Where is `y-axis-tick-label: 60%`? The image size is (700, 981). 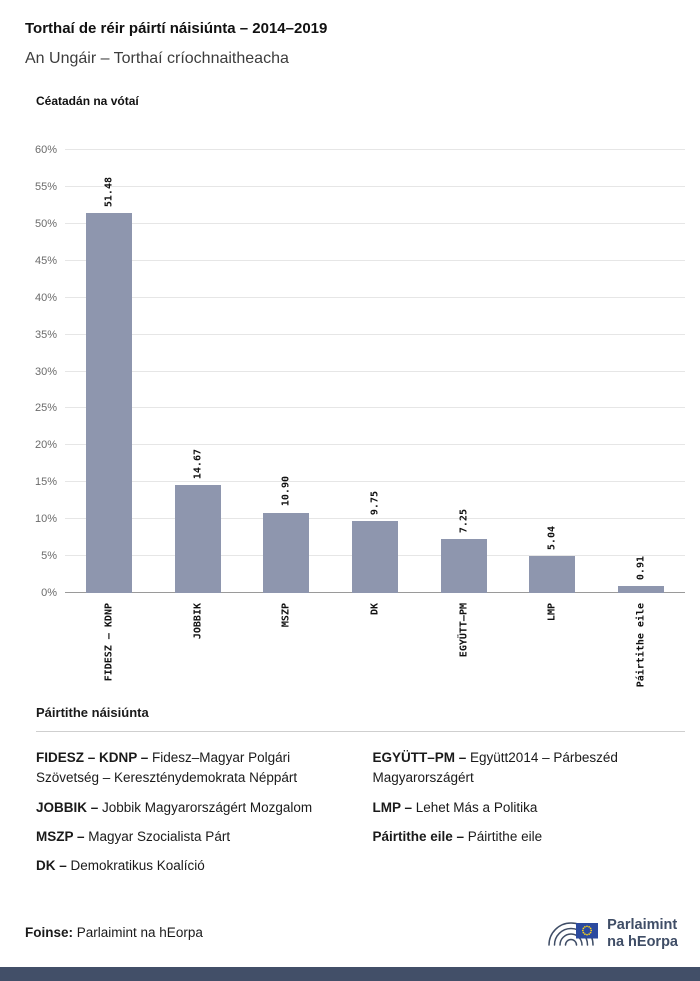 y-axis-tick-label: 60% is located at coordinates (45, 150).